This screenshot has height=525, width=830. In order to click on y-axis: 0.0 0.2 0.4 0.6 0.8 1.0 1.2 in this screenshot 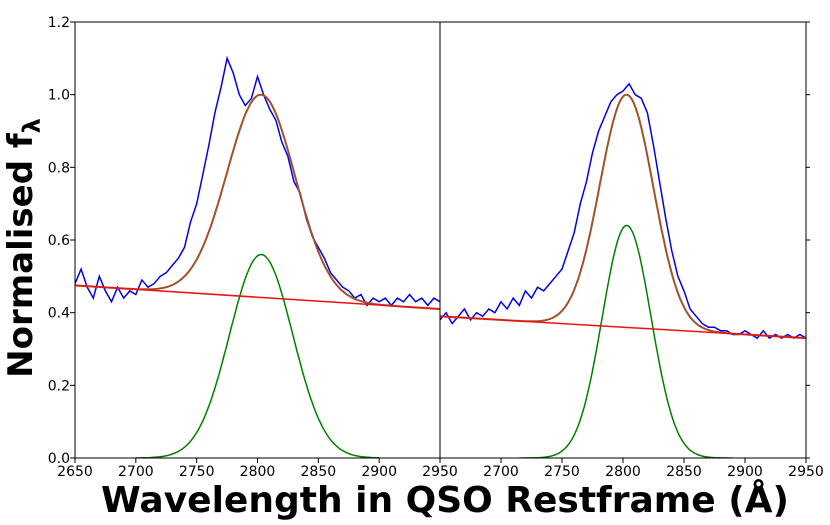, I will do `click(59, 241)`.